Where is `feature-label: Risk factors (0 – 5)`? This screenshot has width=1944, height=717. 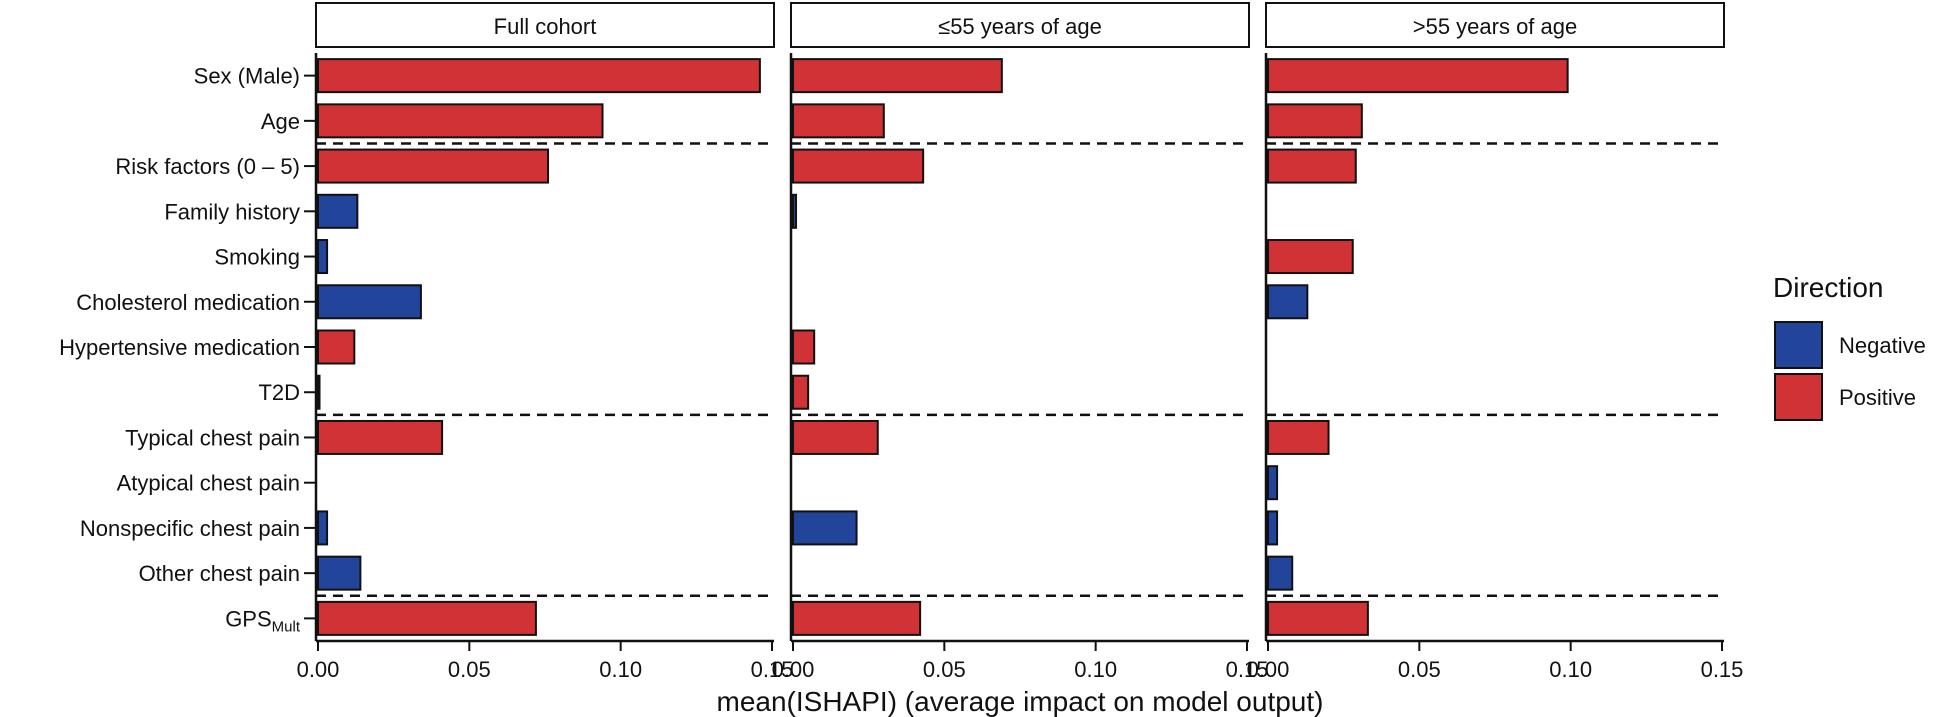 feature-label: Risk factors (0 – 5) is located at coordinates (207, 166).